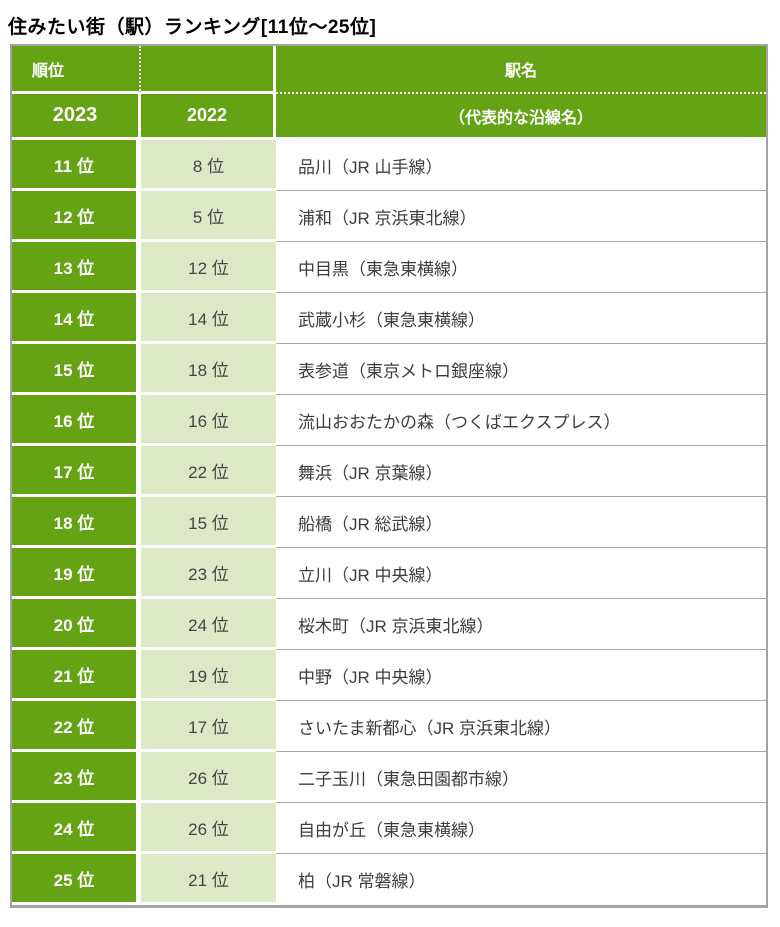 Image resolution: width=780 pixels, height=927 pixels. Describe the element at coordinates (208, 624) in the screenshot. I see `rank-2022-cell: 24 位` at that location.